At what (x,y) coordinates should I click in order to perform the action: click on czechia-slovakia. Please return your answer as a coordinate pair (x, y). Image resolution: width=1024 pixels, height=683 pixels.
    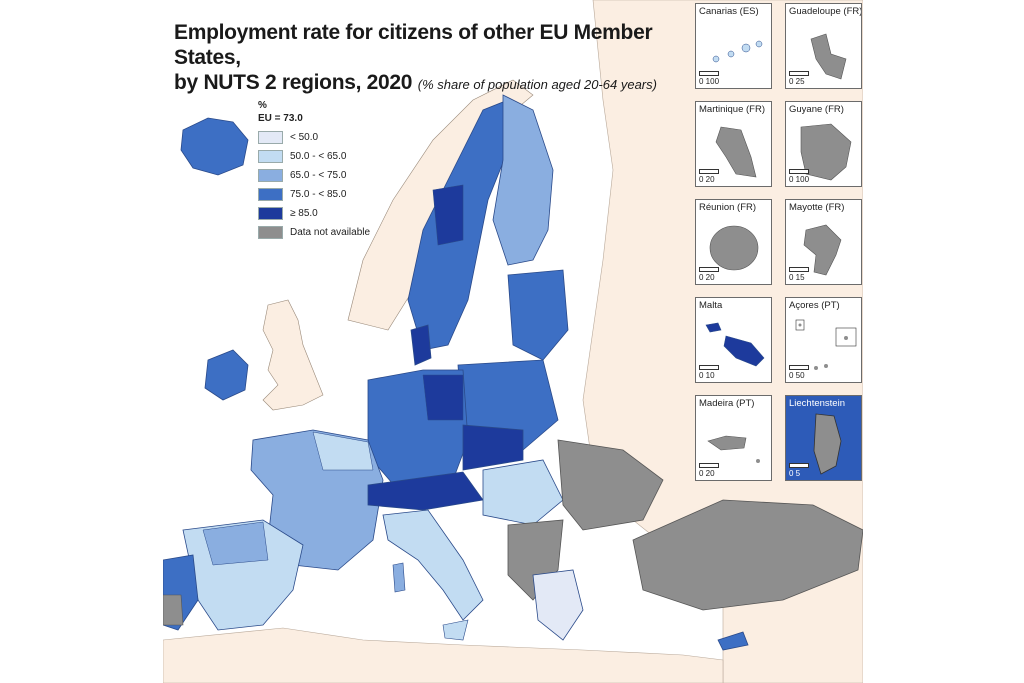
    Looking at the image, I should click on (493, 447).